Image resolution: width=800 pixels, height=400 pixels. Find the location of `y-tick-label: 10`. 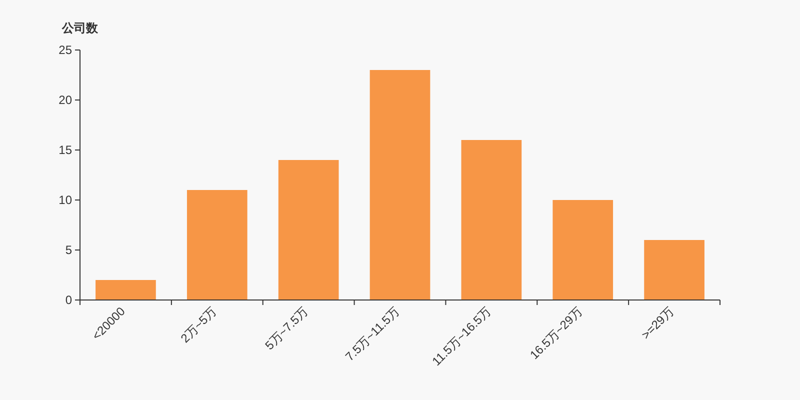

y-tick-label: 10 is located at coordinates (65, 200).